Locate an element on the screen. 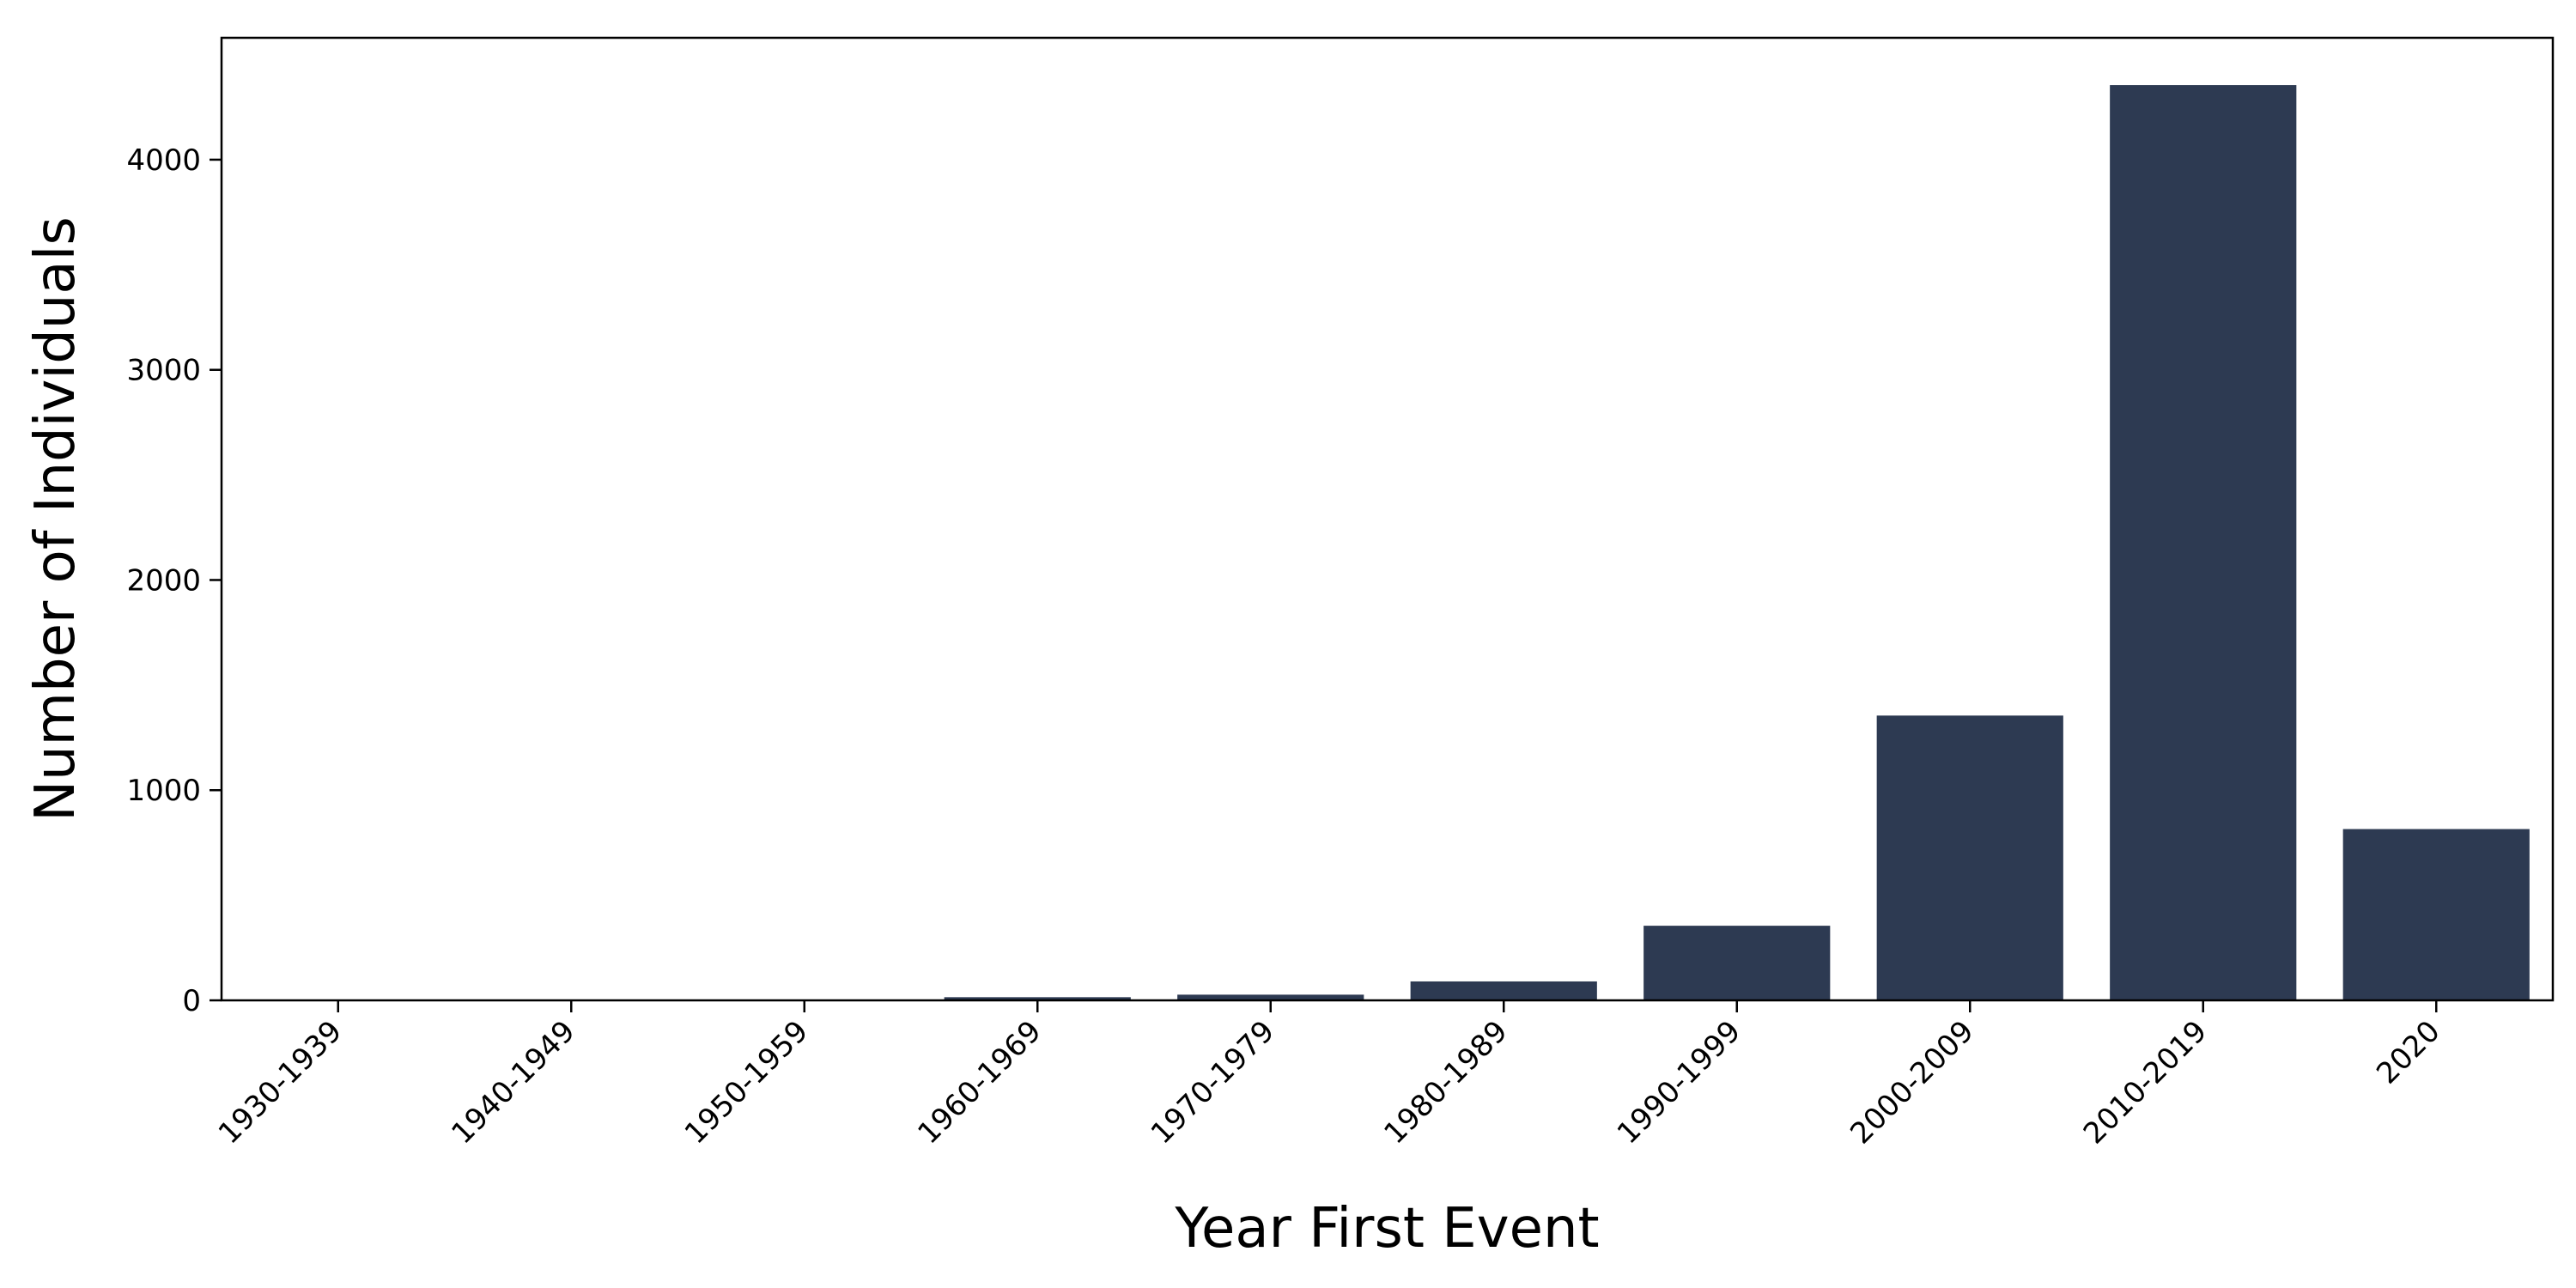 The image size is (2576, 1288). x-axis-label: Year First Event is located at coordinates (1386, 1229).